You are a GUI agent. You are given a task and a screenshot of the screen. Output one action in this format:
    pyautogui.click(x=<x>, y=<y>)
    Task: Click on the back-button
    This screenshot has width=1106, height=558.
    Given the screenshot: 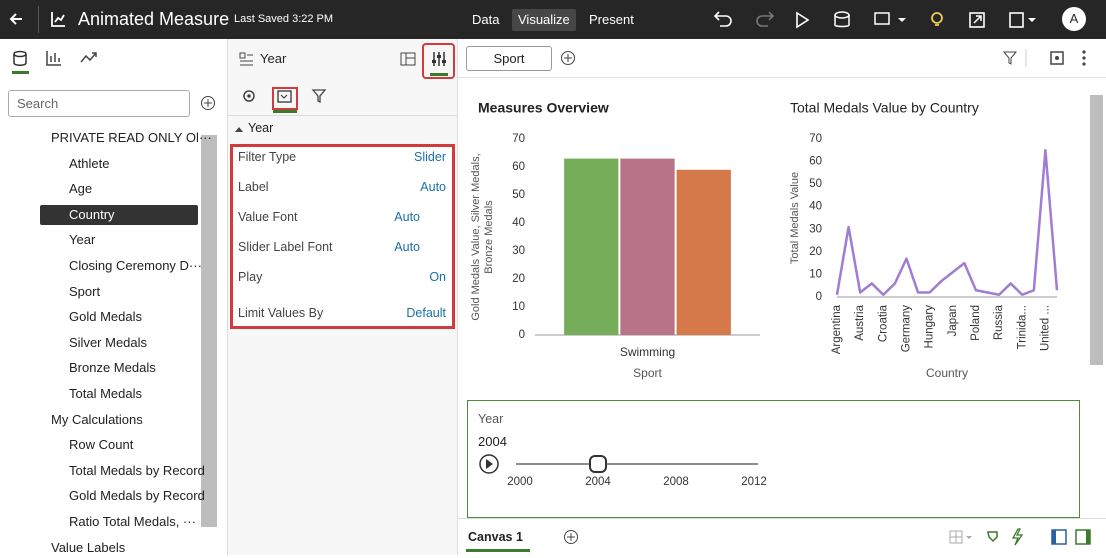 What is the action you would take?
    pyautogui.click(x=16, y=19)
    